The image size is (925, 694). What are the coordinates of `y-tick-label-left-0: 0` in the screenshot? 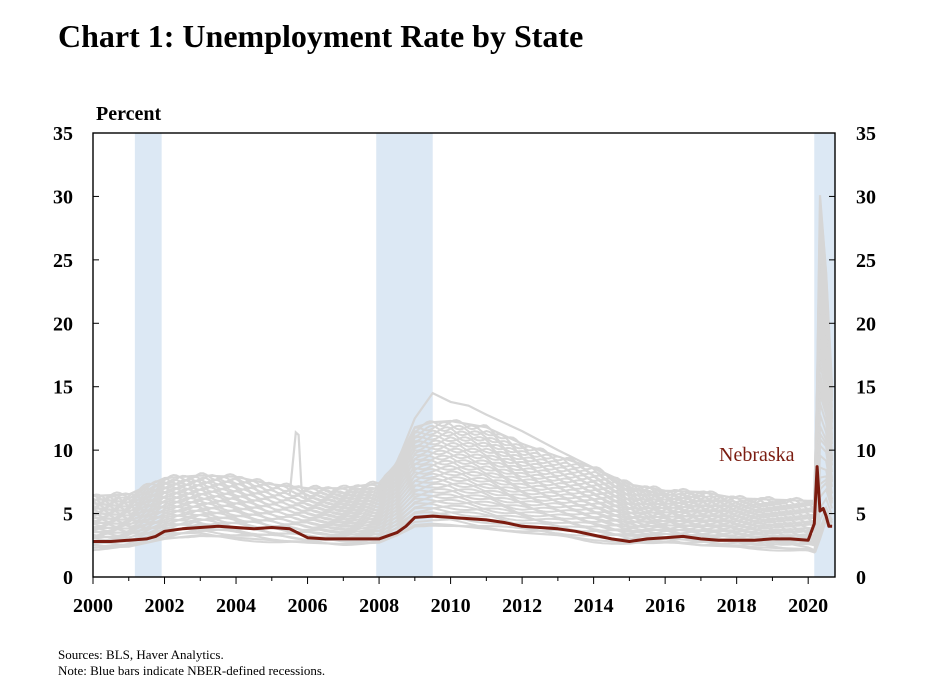 It's located at (68, 578).